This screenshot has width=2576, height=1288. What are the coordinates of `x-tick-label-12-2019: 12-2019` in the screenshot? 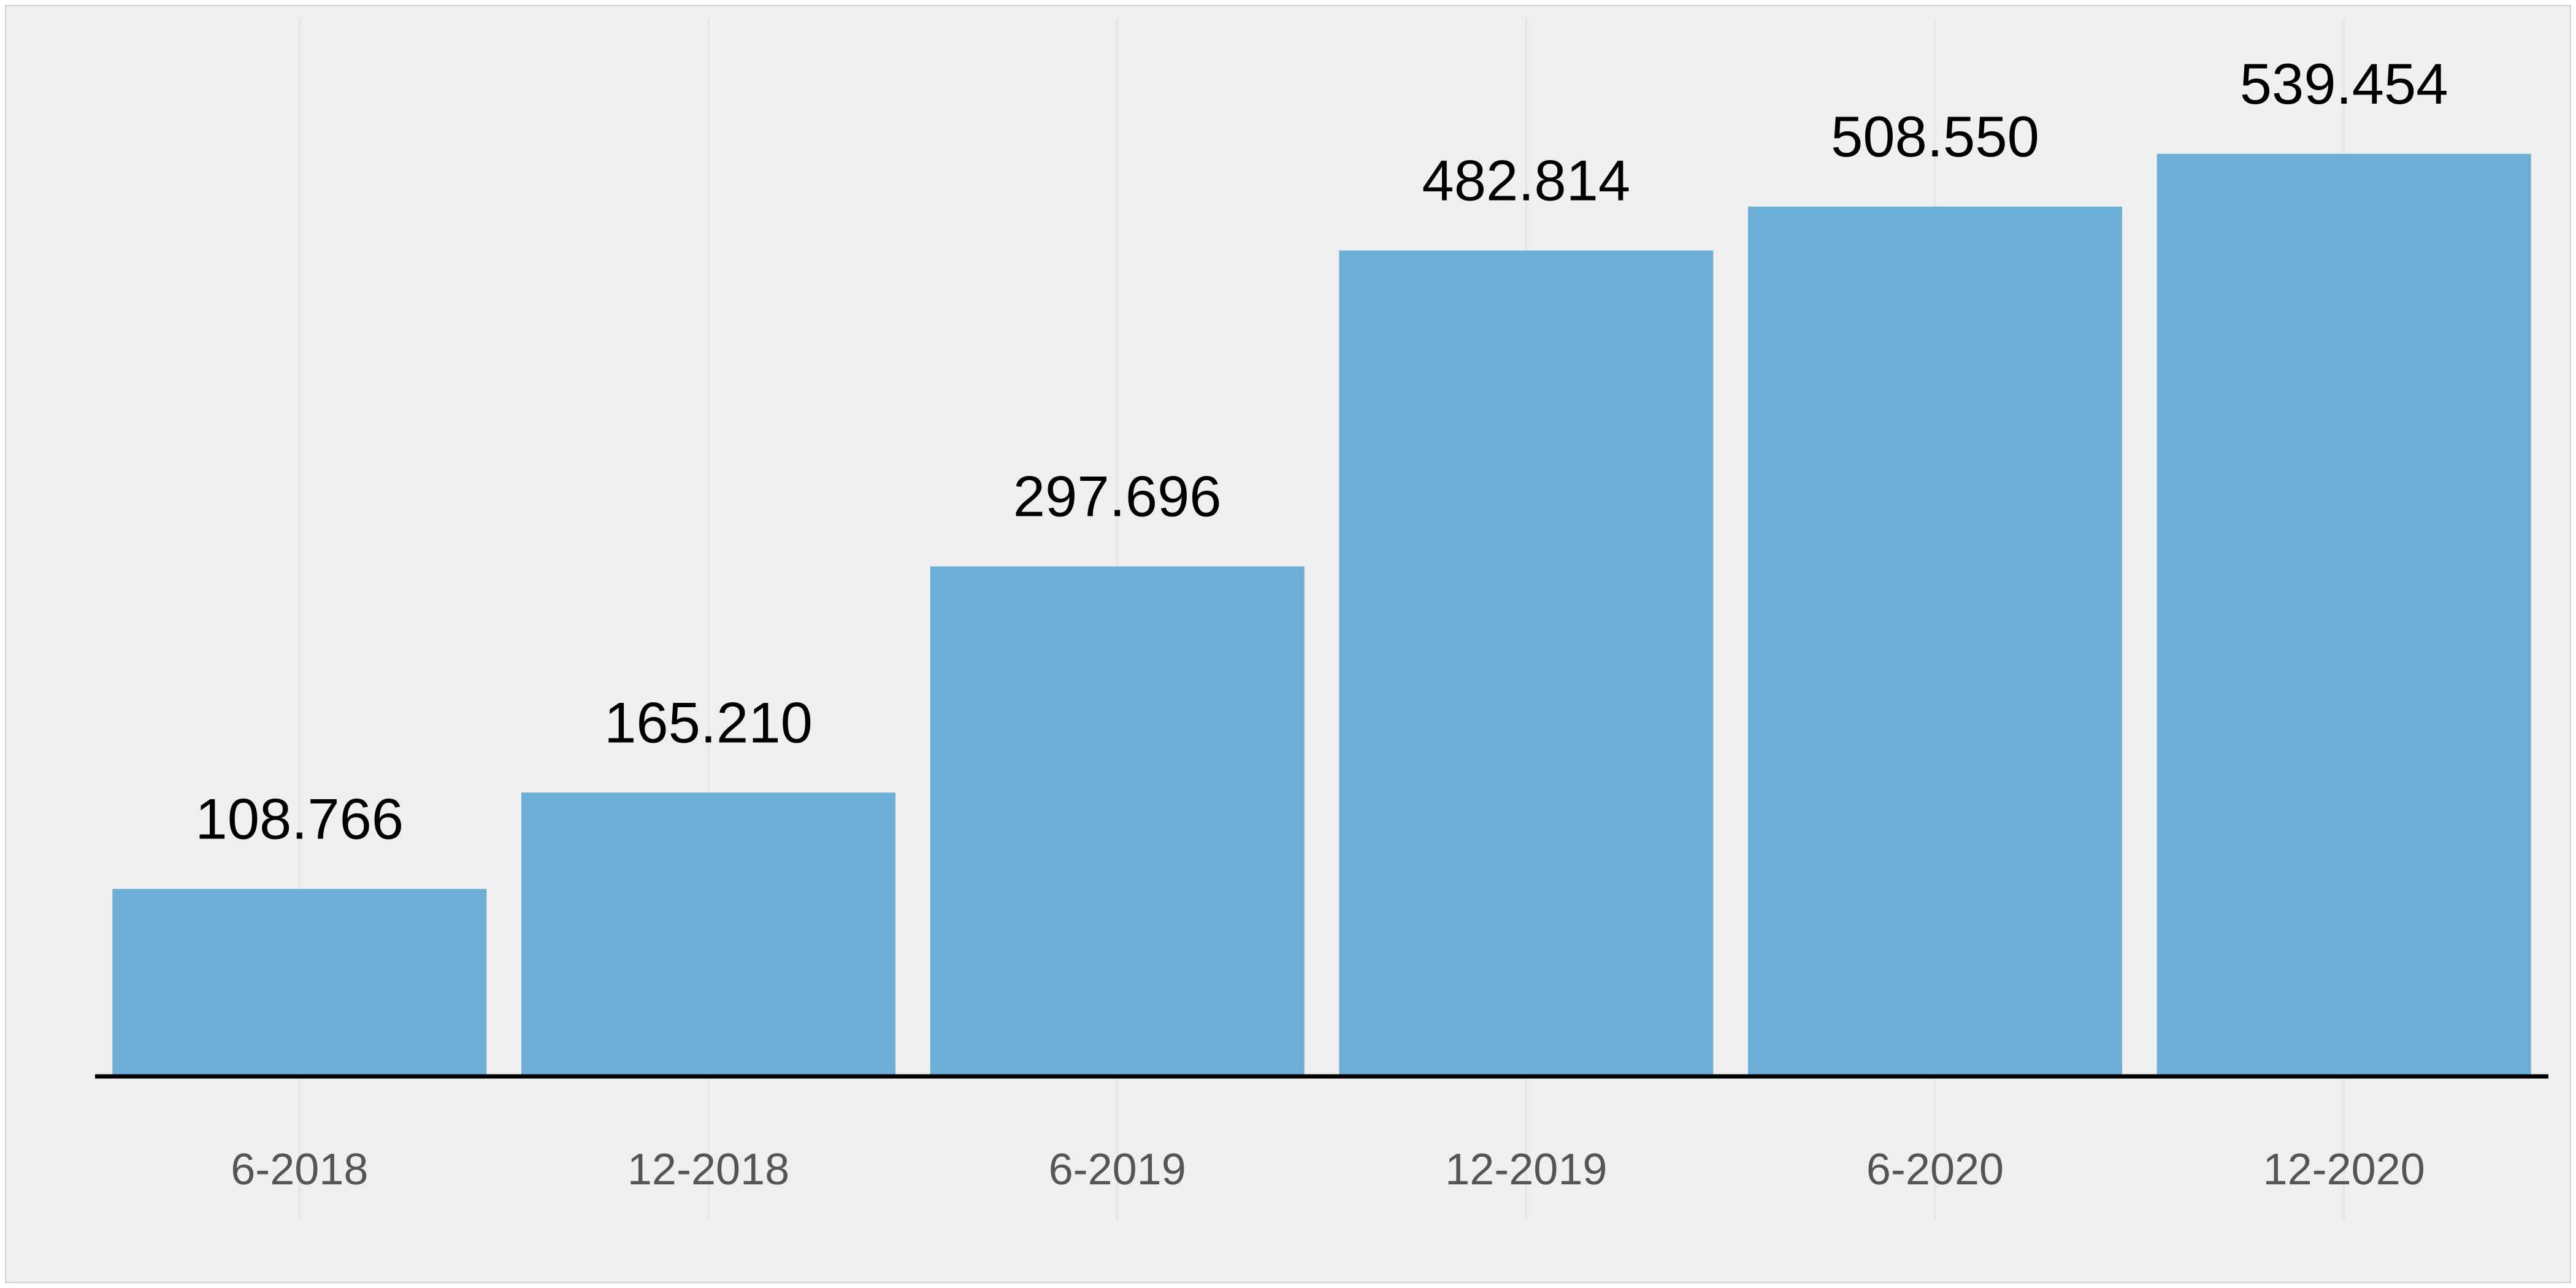 It's located at (1526, 1169).